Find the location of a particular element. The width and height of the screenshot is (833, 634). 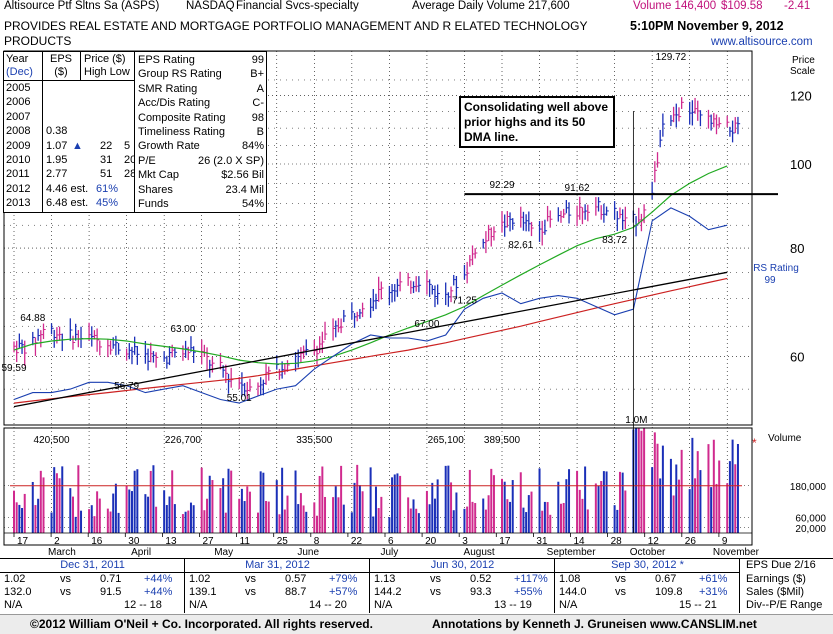

annual-mark: 61% is located at coordinates (107, 188).